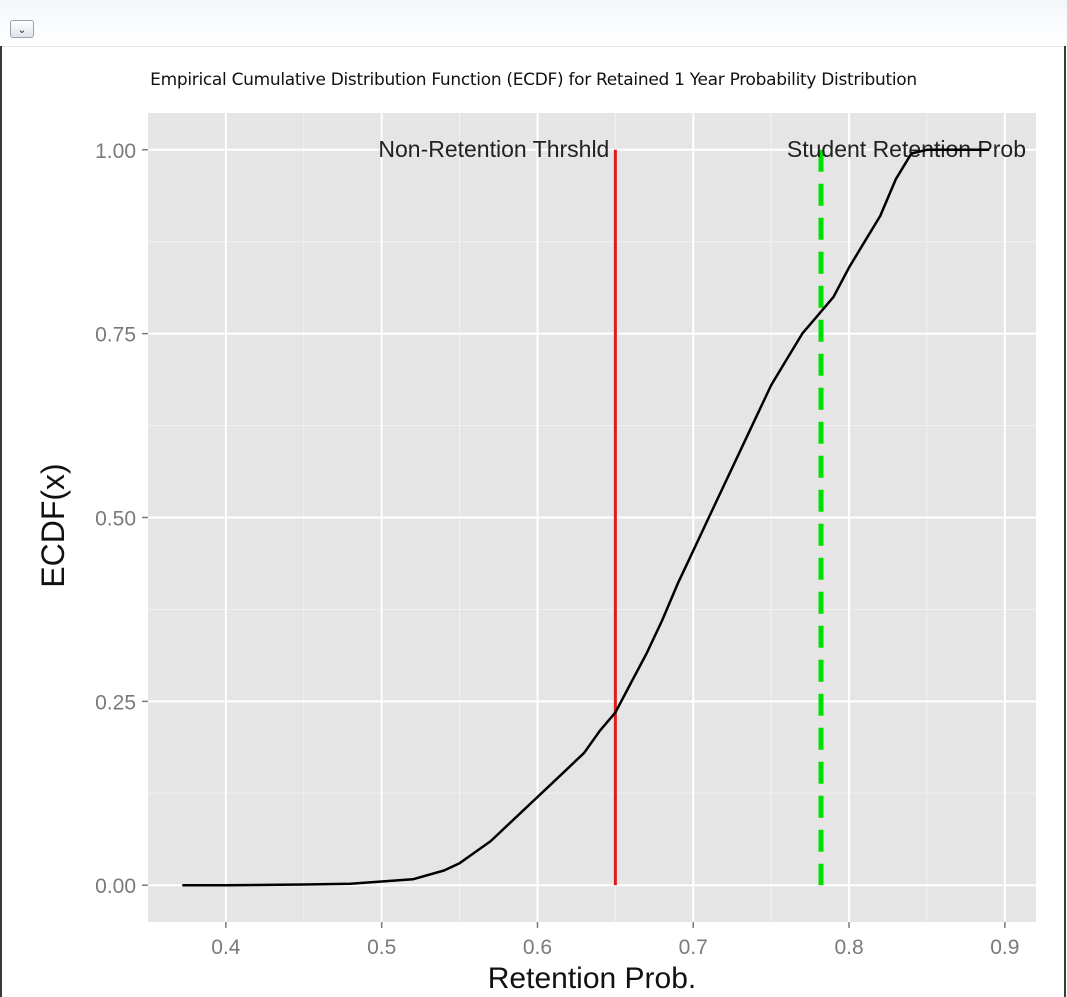 Image resolution: width=1067 pixels, height=997 pixels. I want to click on y-tick-label: 0.00, so click(115, 886).